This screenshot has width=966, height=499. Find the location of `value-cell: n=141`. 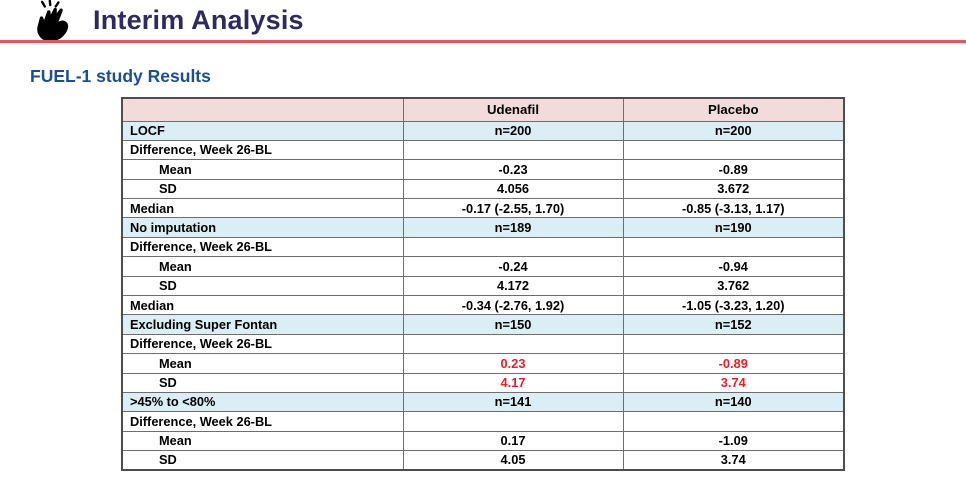

value-cell: n=141 is located at coordinates (513, 402).